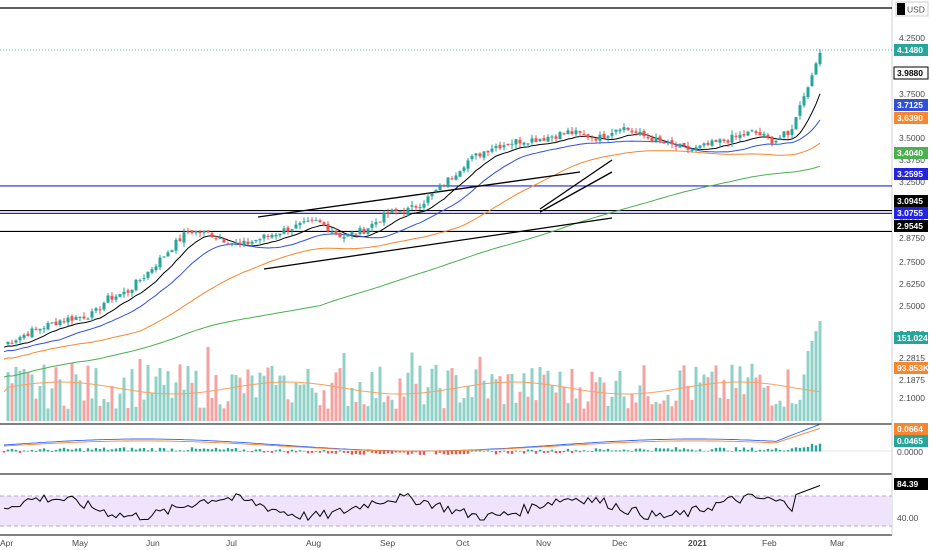 This screenshot has height=550, width=932. Describe the element at coordinates (912, 94) in the screenshot. I see `price-tick-label: 3.7500` at that location.